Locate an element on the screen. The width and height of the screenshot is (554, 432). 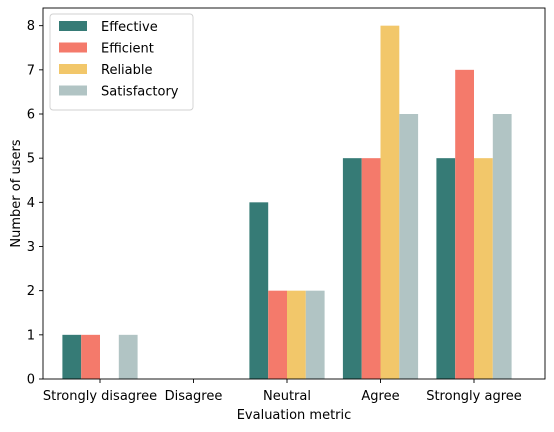
y-ticks: 0 1 2 3 4 5 6 7 8 is located at coordinates (35, 203).